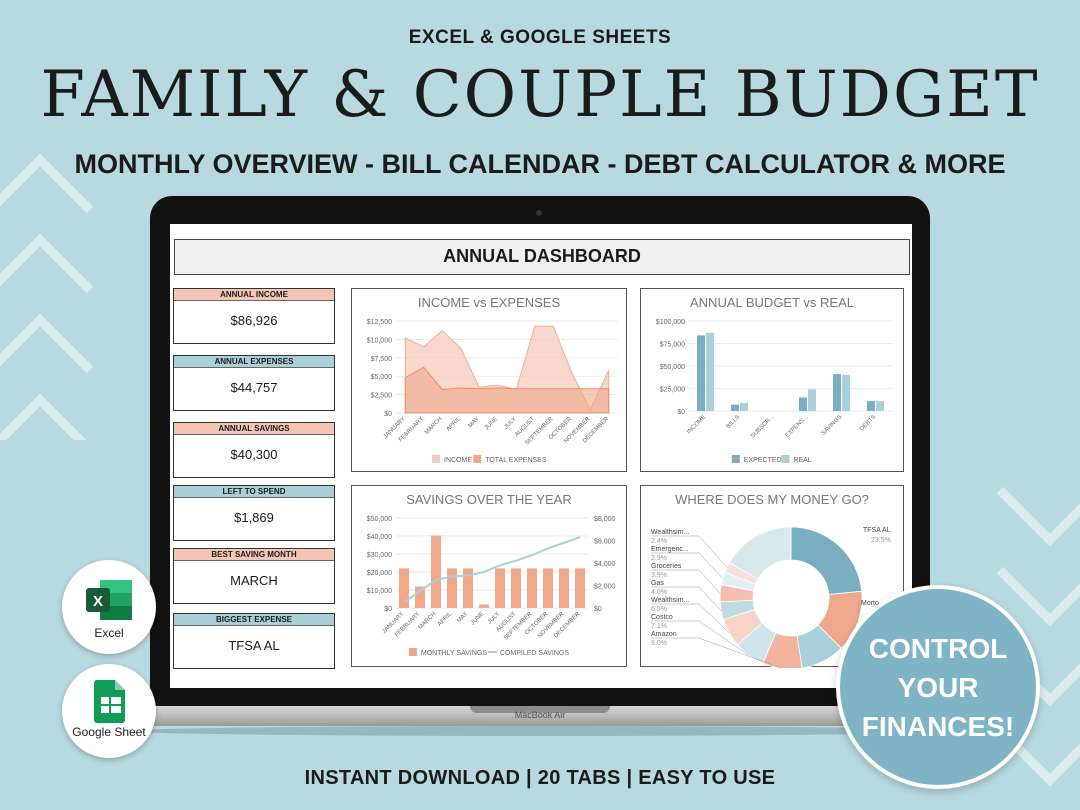 The height and width of the screenshot is (810, 1080). Describe the element at coordinates (379, 322) in the screenshot. I see `y-tick-label: $12,500` at that location.